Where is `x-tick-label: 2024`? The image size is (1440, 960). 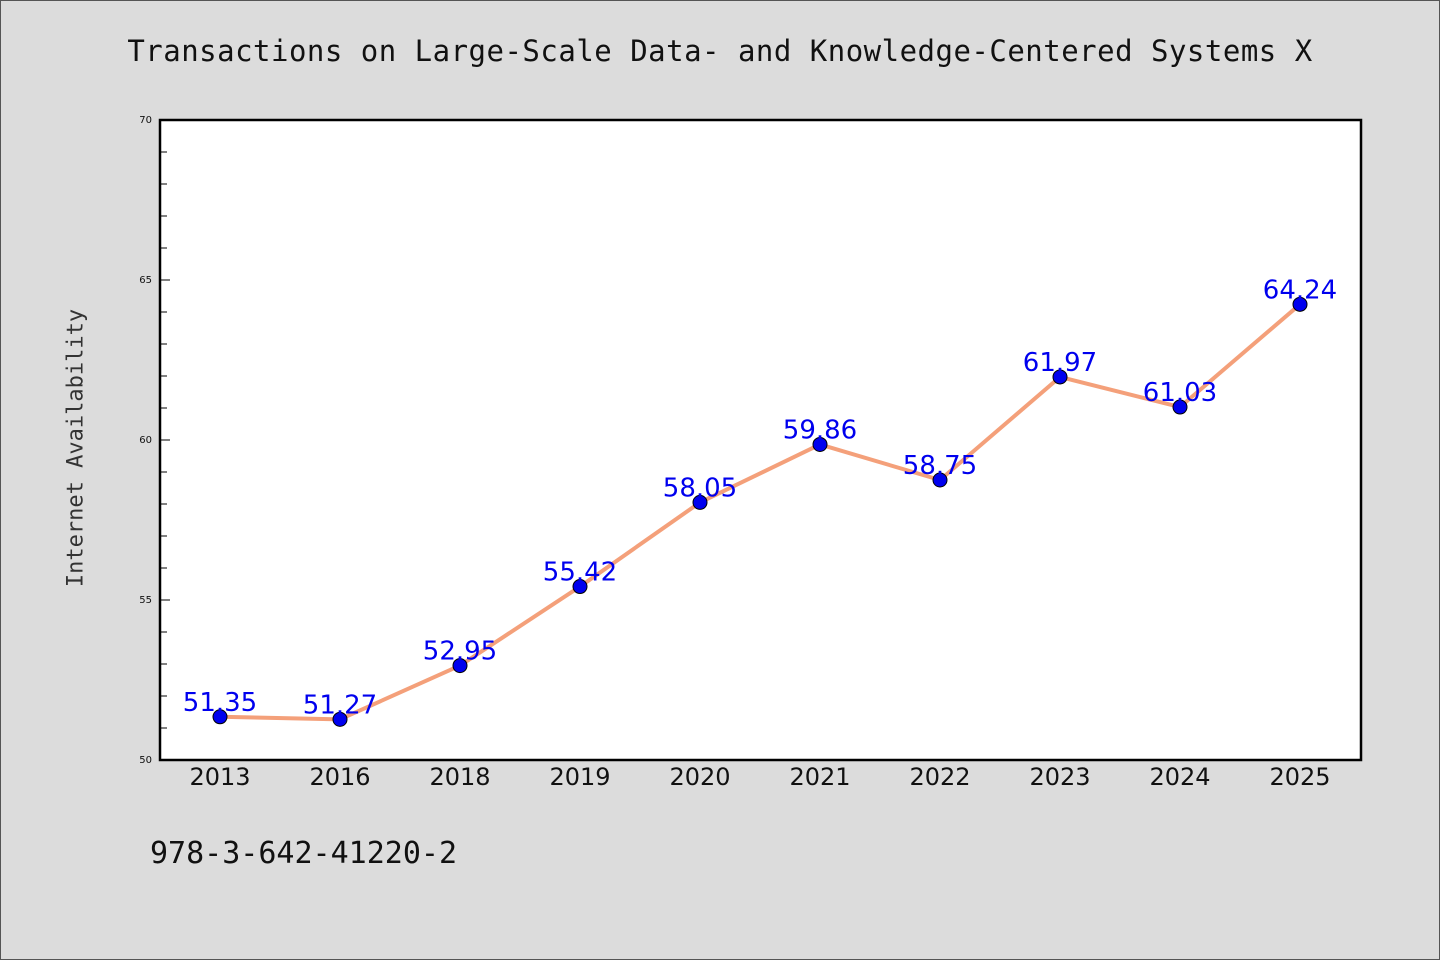
x-tick-label: 2024 is located at coordinates (1179, 777).